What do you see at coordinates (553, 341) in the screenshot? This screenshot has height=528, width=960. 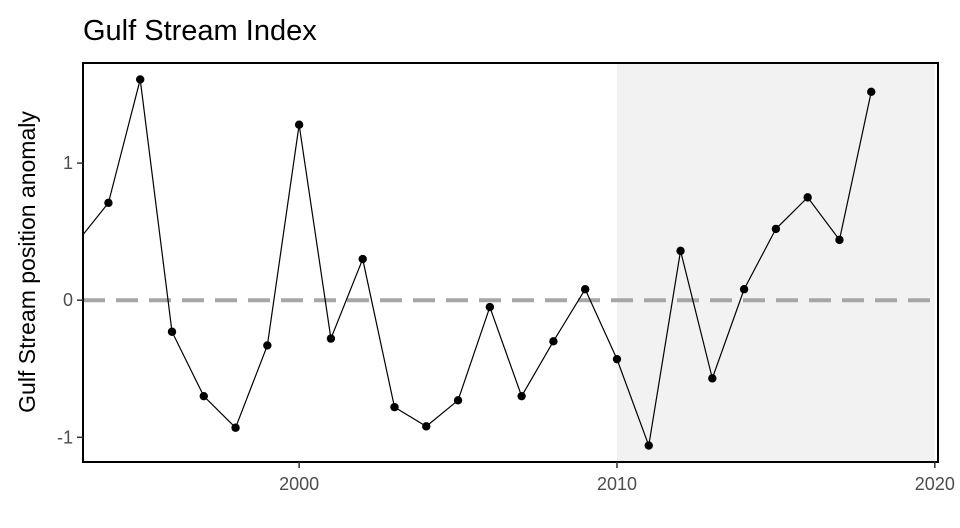 I see `data-point-2008` at bounding box center [553, 341].